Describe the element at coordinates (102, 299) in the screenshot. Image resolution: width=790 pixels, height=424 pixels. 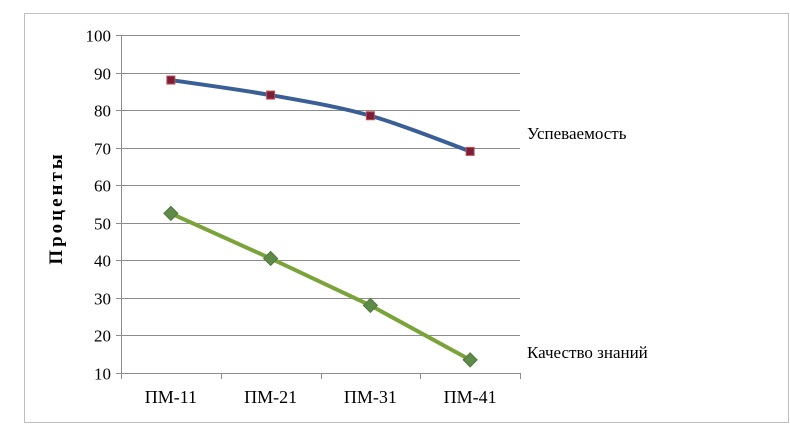
I see `y-tick-label-30: 30` at that location.